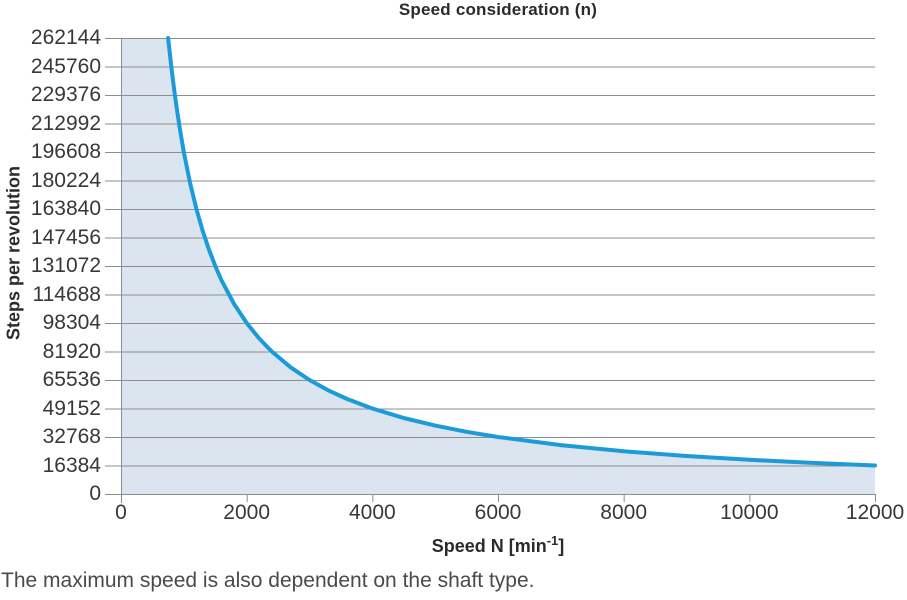  I want to click on x-tick-label-0: 0, so click(121, 512).